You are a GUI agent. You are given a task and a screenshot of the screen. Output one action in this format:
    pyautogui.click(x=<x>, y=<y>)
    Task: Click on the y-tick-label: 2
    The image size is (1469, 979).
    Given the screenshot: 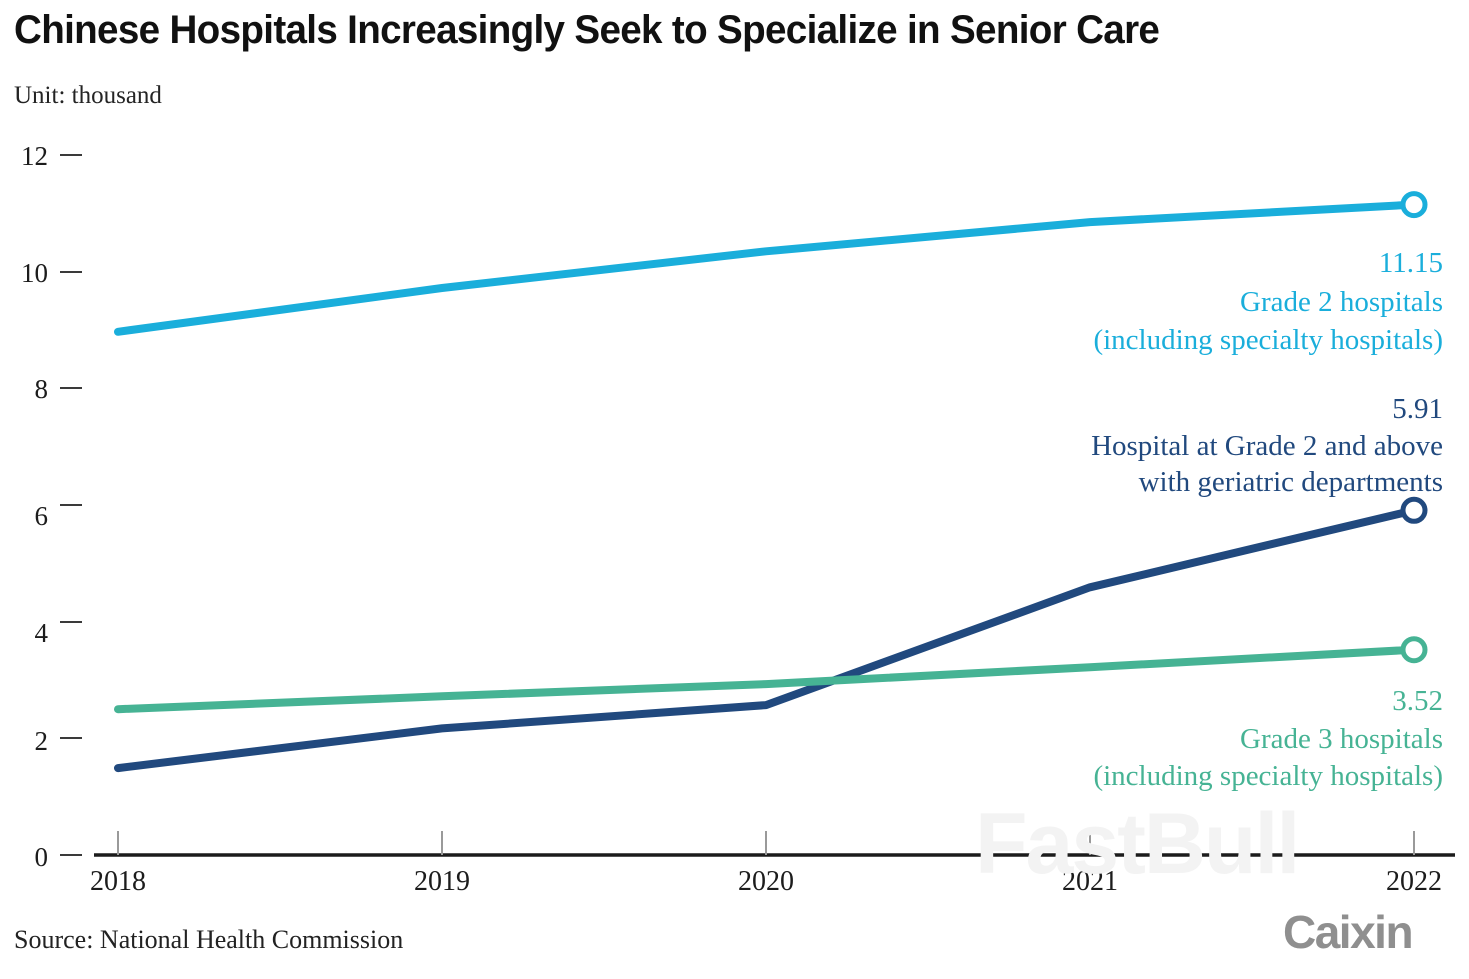 What is the action you would take?
    pyautogui.click(x=42, y=741)
    